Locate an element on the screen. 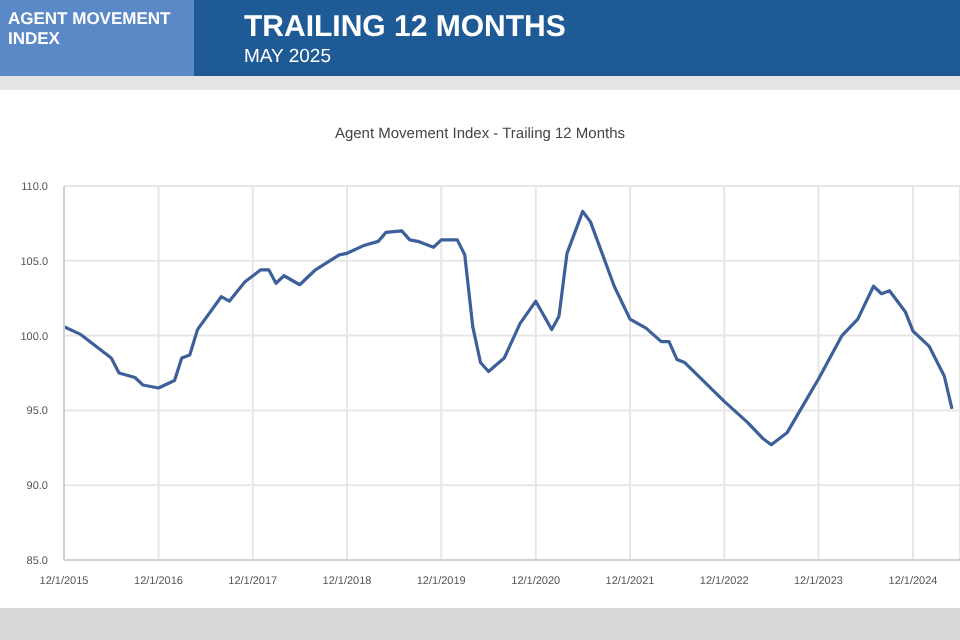 Image resolution: width=960 pixels, height=640 pixels. chart-subtitle: TRAILING 12 MONTHS is located at coordinates (405, 27).